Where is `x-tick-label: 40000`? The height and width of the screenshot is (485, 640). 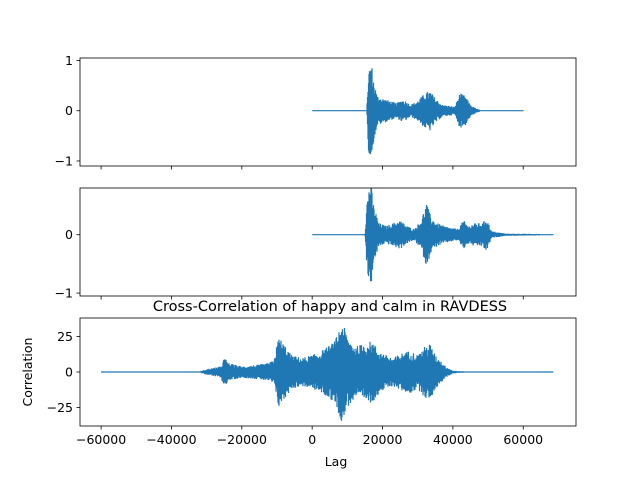 x-tick-label: 40000 is located at coordinates (453, 439).